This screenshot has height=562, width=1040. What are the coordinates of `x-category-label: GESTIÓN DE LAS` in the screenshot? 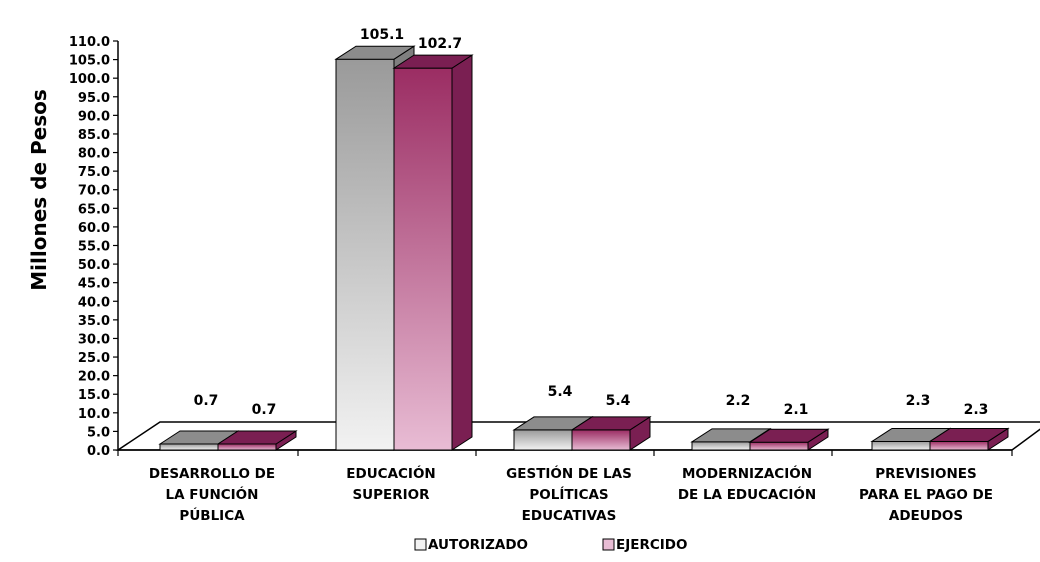 It's located at (569, 473).